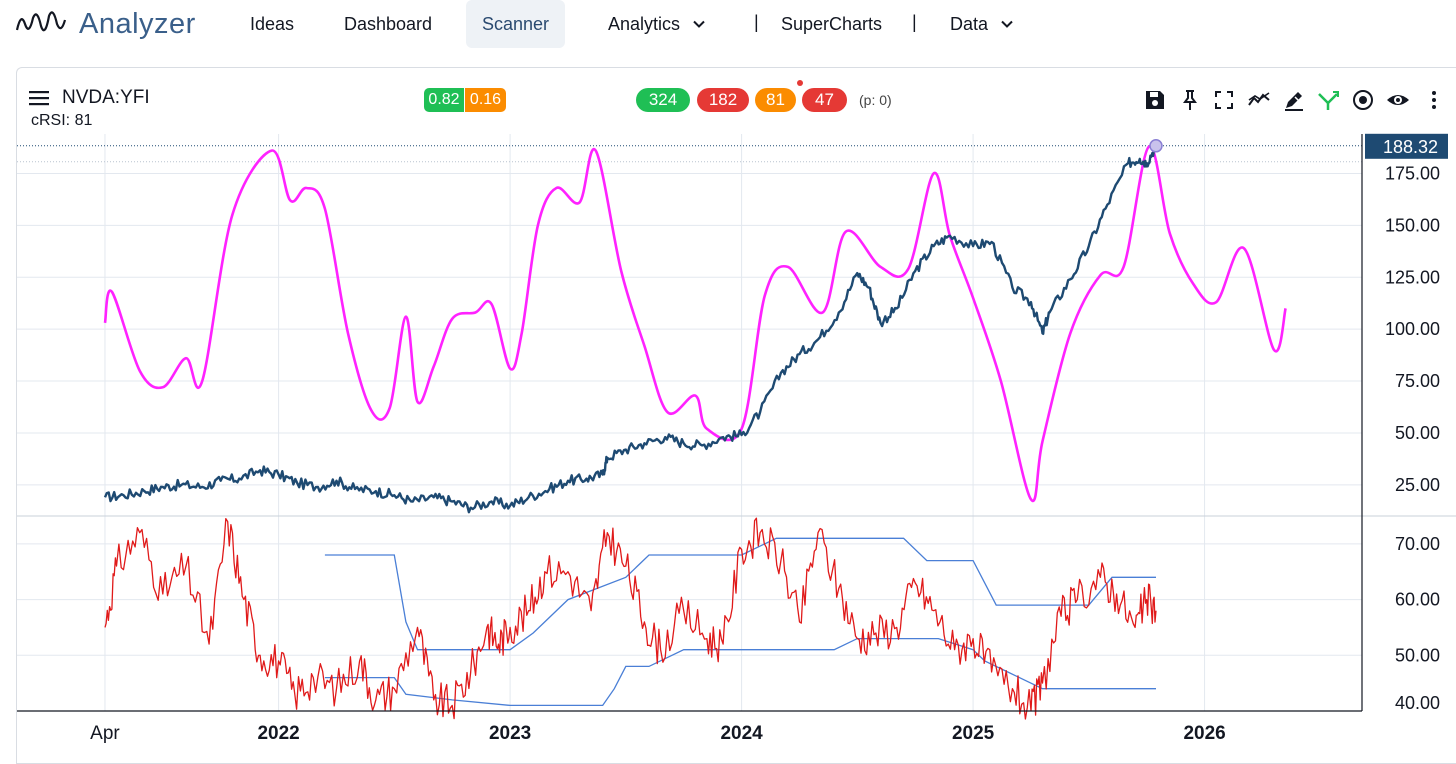 This screenshot has width=1456, height=764. What do you see at coordinates (516, 24) in the screenshot?
I see `nav-scanner: Scanner` at bounding box center [516, 24].